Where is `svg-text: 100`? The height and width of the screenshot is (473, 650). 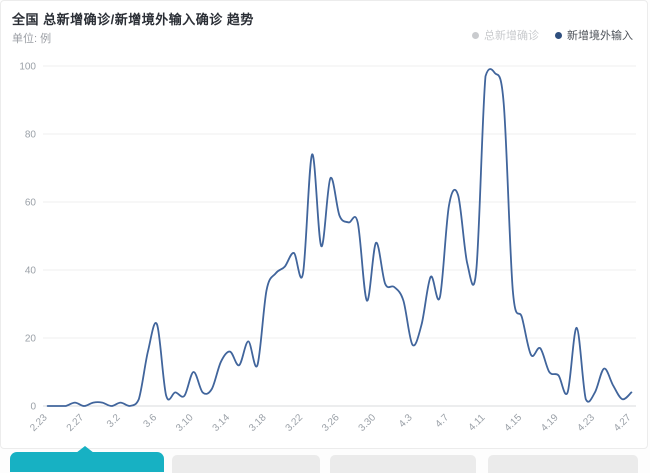
svg-text: 100 is located at coordinates (27, 67).